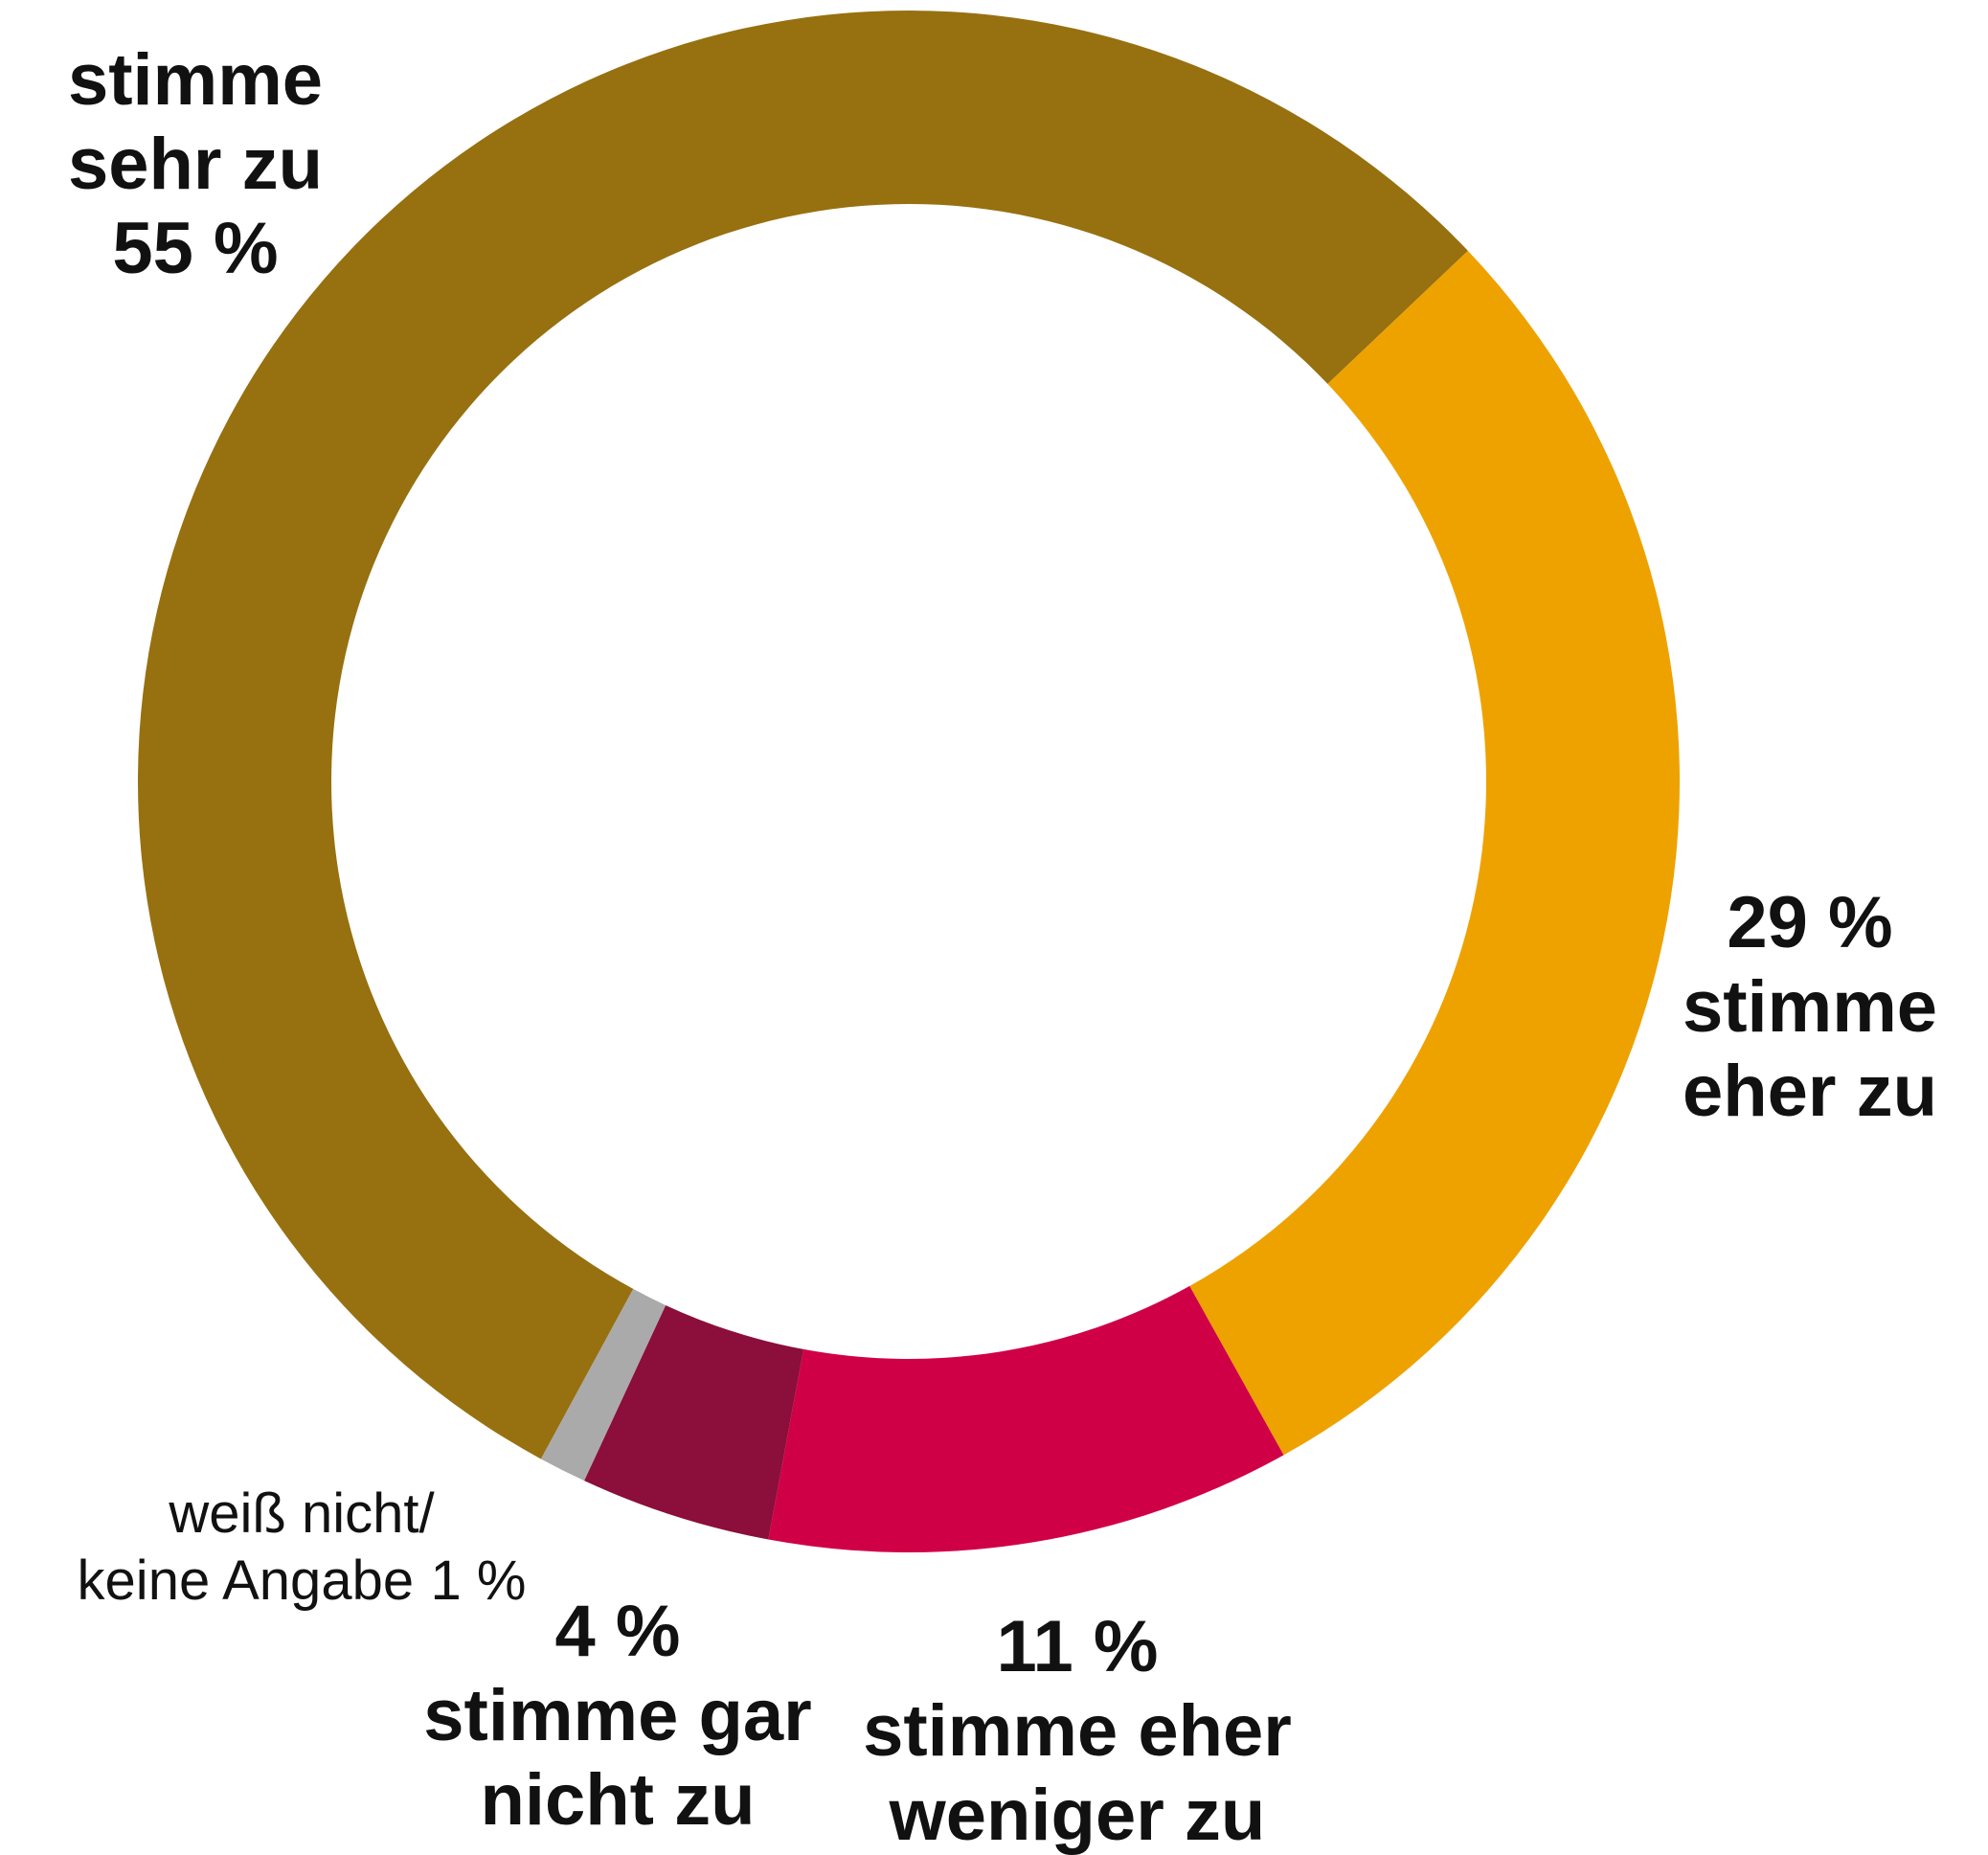  What do you see at coordinates (256, 1547) in the screenshot?
I see `category-label: weiß nicht/ keine Angabe` at bounding box center [256, 1547].